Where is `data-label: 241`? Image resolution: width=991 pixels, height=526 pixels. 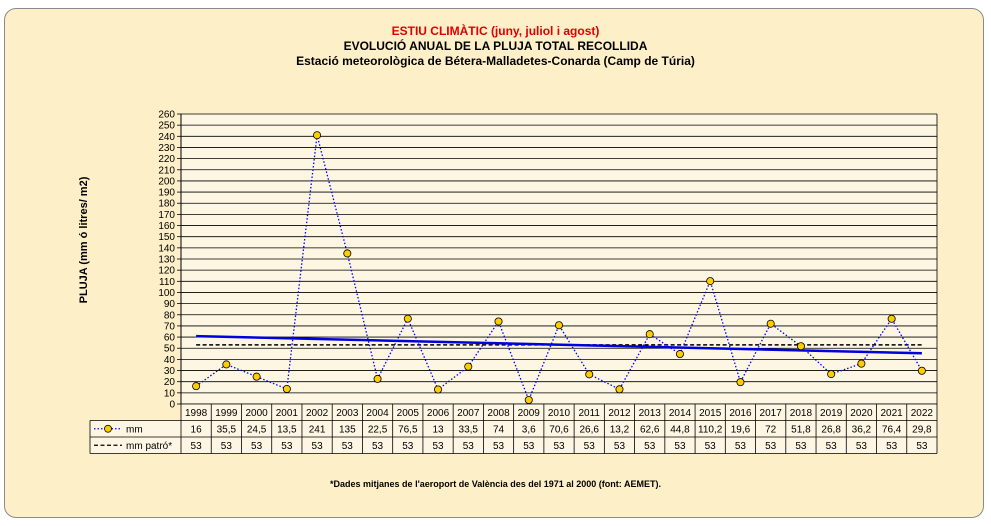
data-label: 241 is located at coordinates (317, 430).